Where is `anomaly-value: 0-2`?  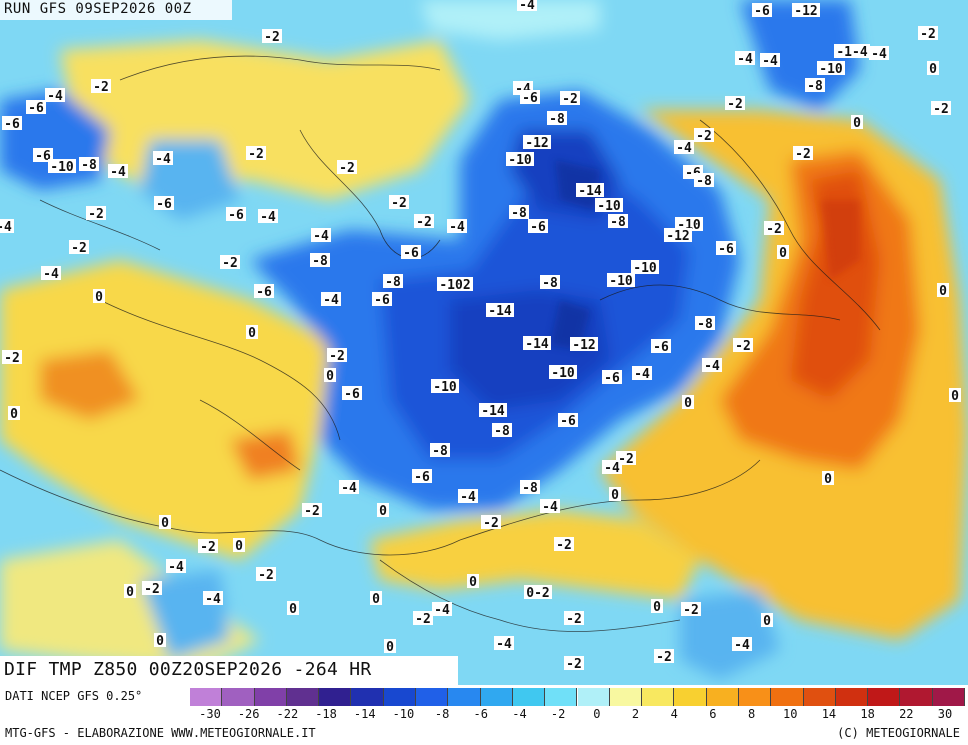 anomaly-value: 0-2 is located at coordinates (537, 593).